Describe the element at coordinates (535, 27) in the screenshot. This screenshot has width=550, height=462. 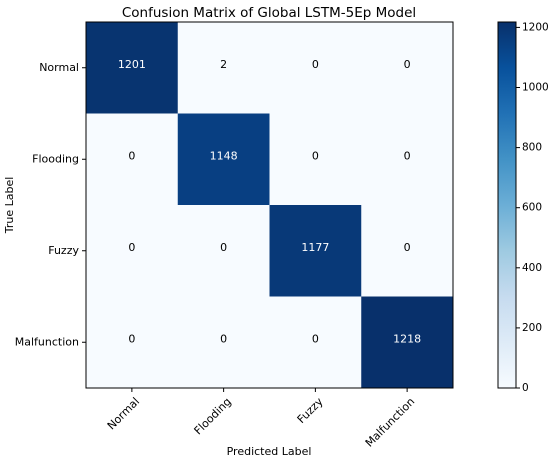
I see `colorbar-tick-label: 1200` at that location.